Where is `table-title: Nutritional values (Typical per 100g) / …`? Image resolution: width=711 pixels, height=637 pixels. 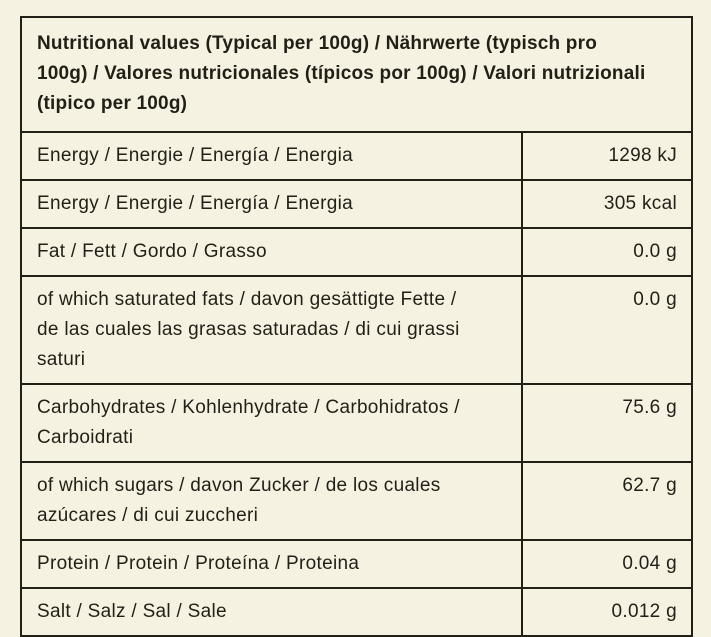 table-title: Nutritional values (Typical per 100g) / … is located at coordinates (341, 73).